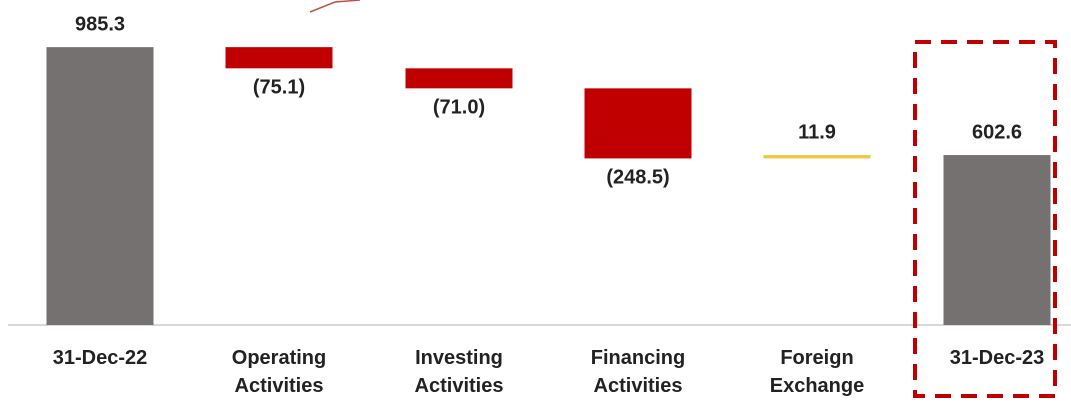 Image resolution: width=1071 pixels, height=415 pixels. What do you see at coordinates (459, 372) in the screenshot?
I see `x-tick-label: Investing Activities` at bounding box center [459, 372].